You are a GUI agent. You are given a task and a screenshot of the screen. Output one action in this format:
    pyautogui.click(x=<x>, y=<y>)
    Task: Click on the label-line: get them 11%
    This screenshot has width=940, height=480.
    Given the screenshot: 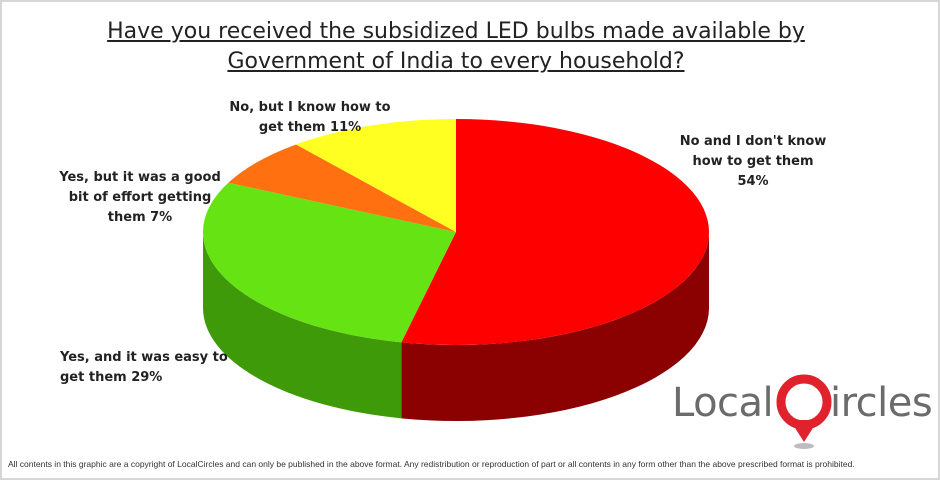 What is the action you would take?
    pyautogui.click(x=310, y=127)
    